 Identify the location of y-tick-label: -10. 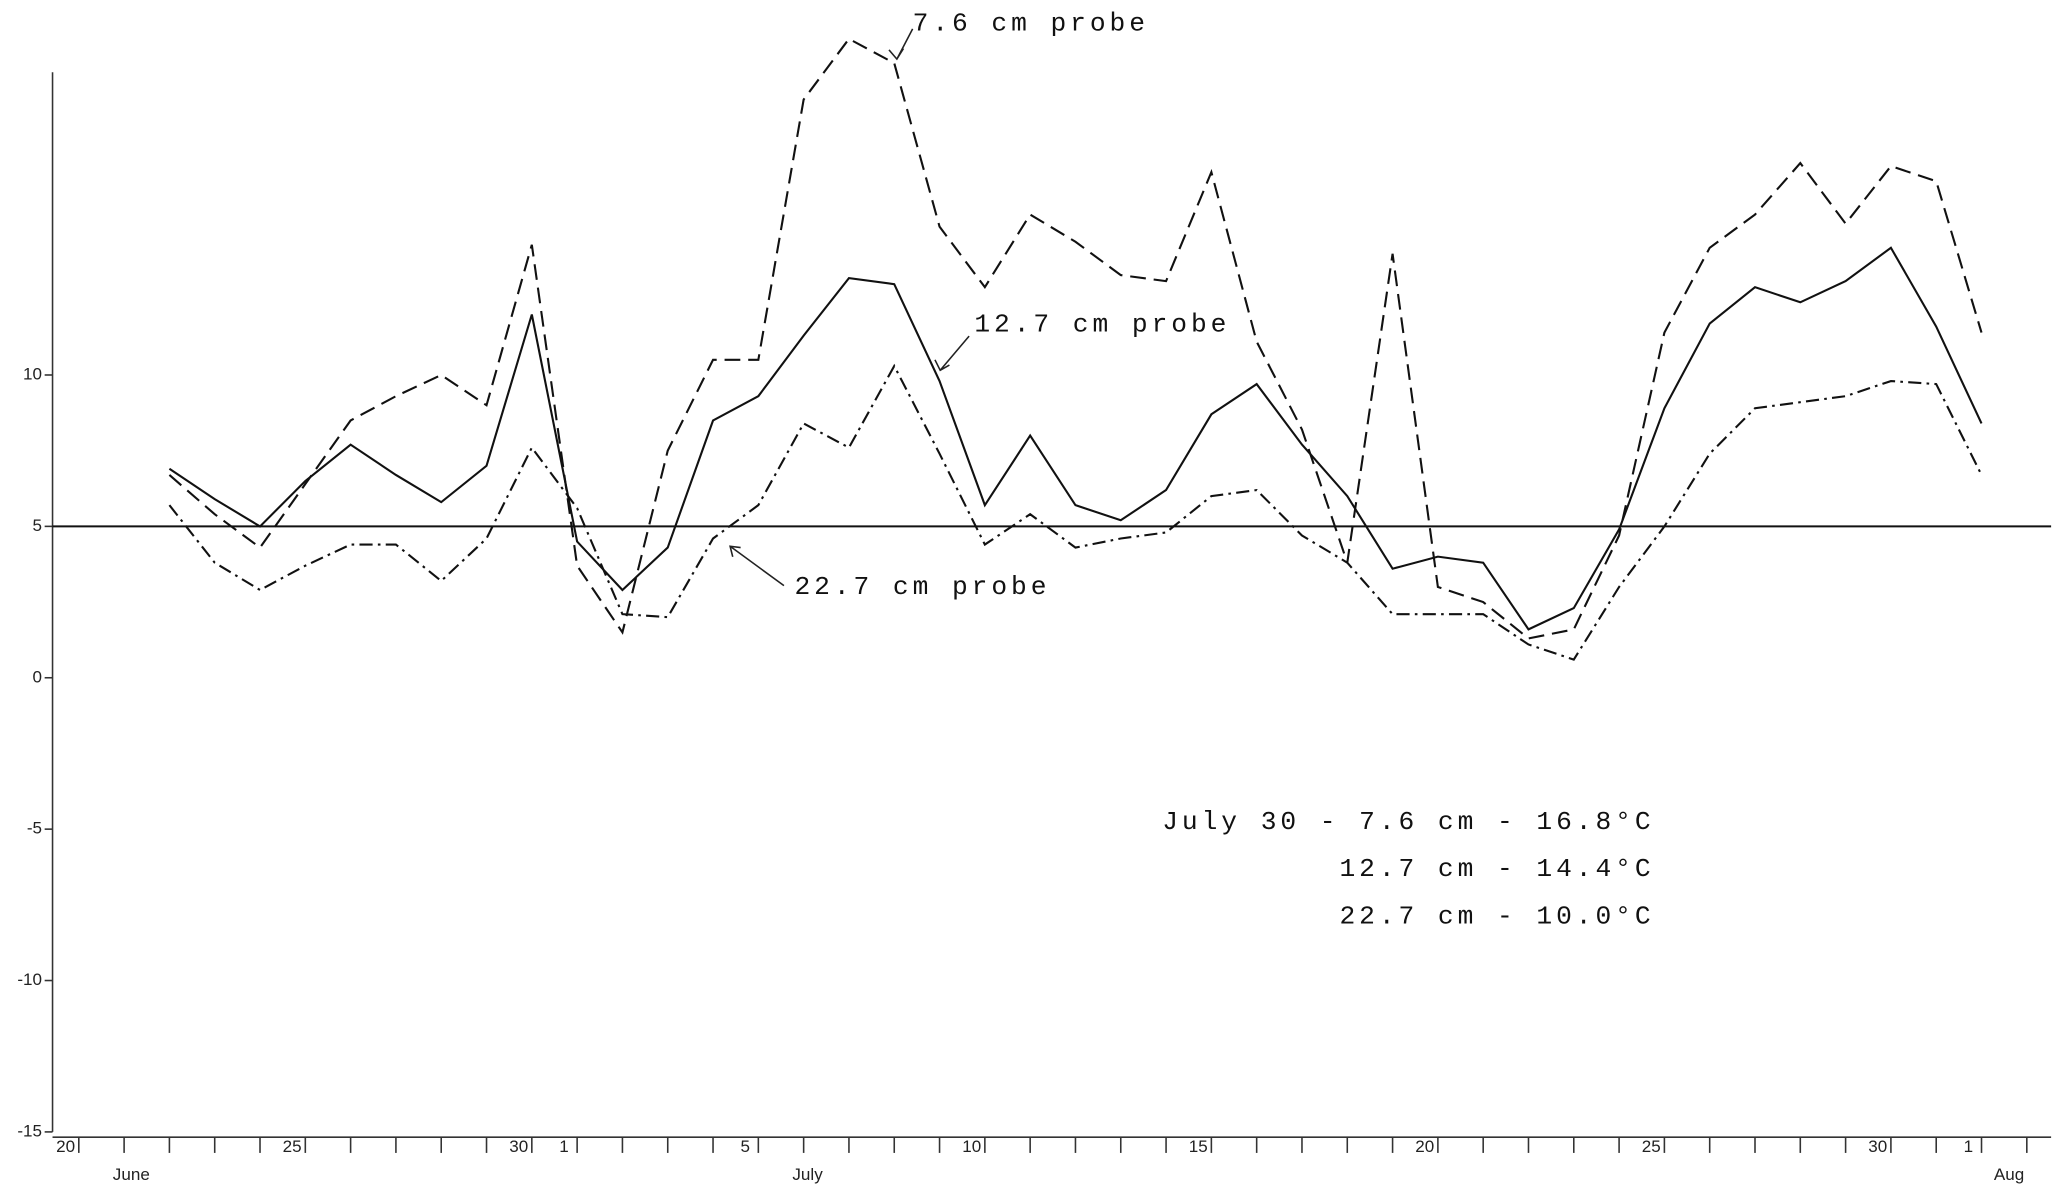
(29, 979).